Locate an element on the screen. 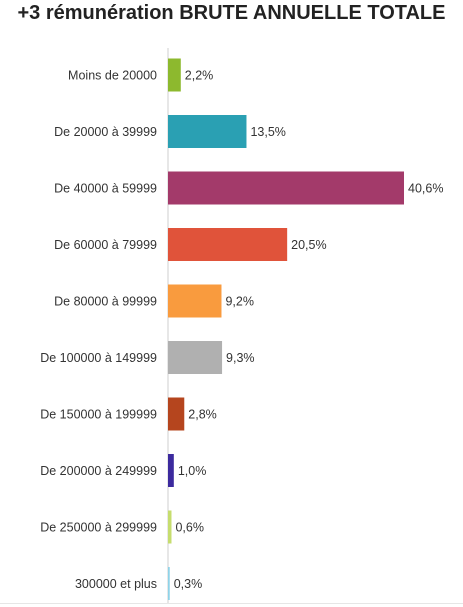 This screenshot has width=463, height=607. category-label-10: 300000 et plus is located at coordinates (116, 584).